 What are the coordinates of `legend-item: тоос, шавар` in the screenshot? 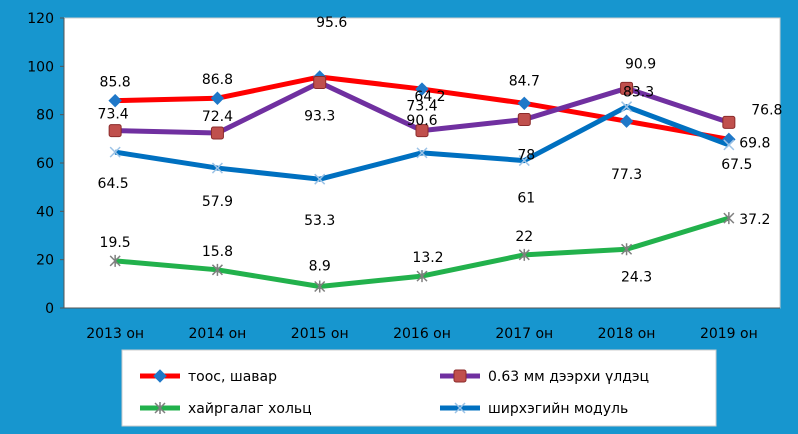 It's located at (208, 377).